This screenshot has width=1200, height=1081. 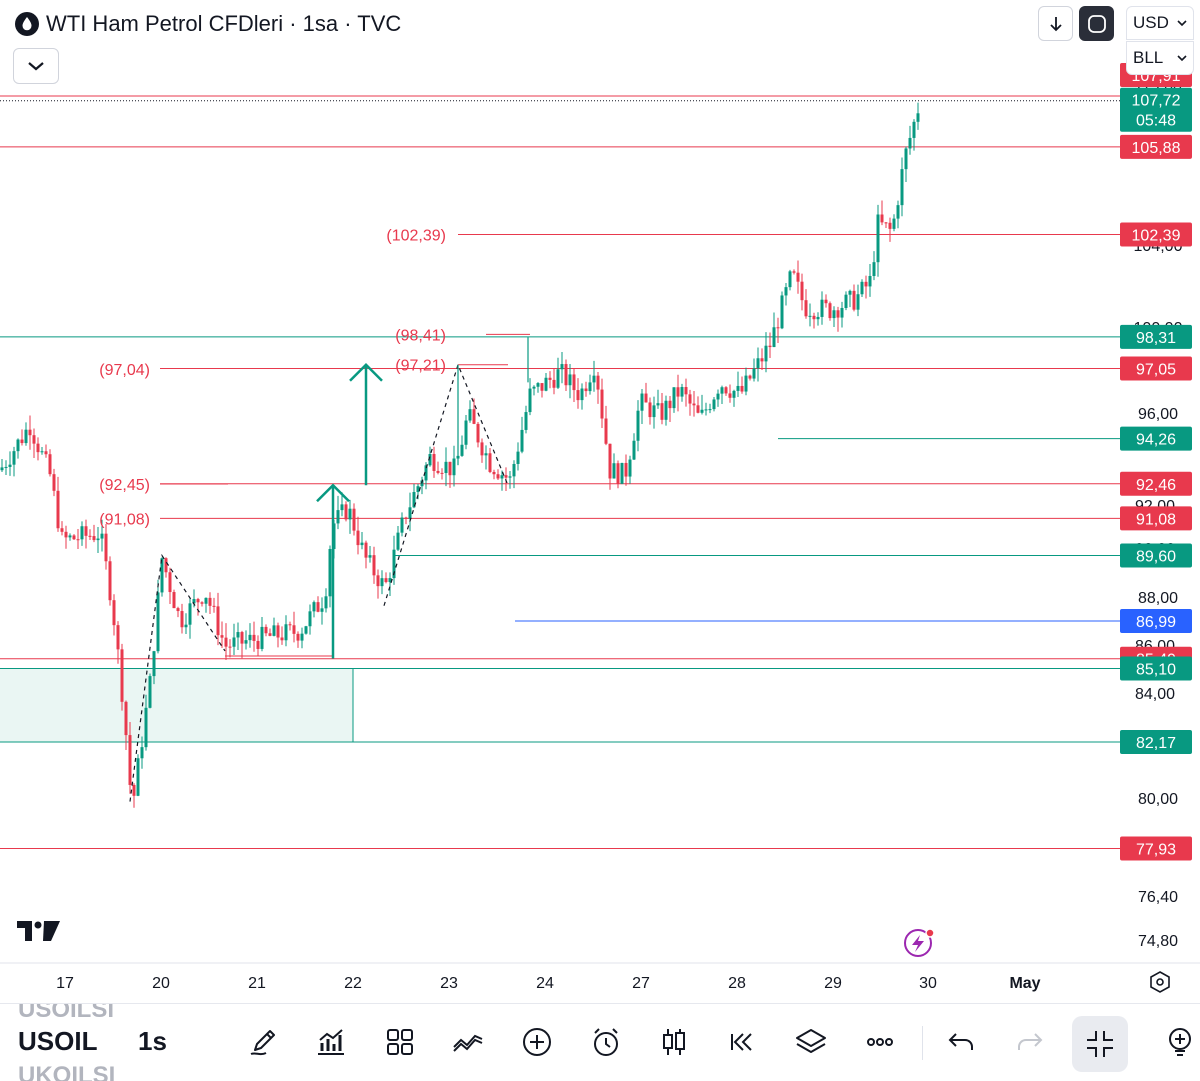 I want to click on time-axis-label: May, so click(x=1024, y=983).